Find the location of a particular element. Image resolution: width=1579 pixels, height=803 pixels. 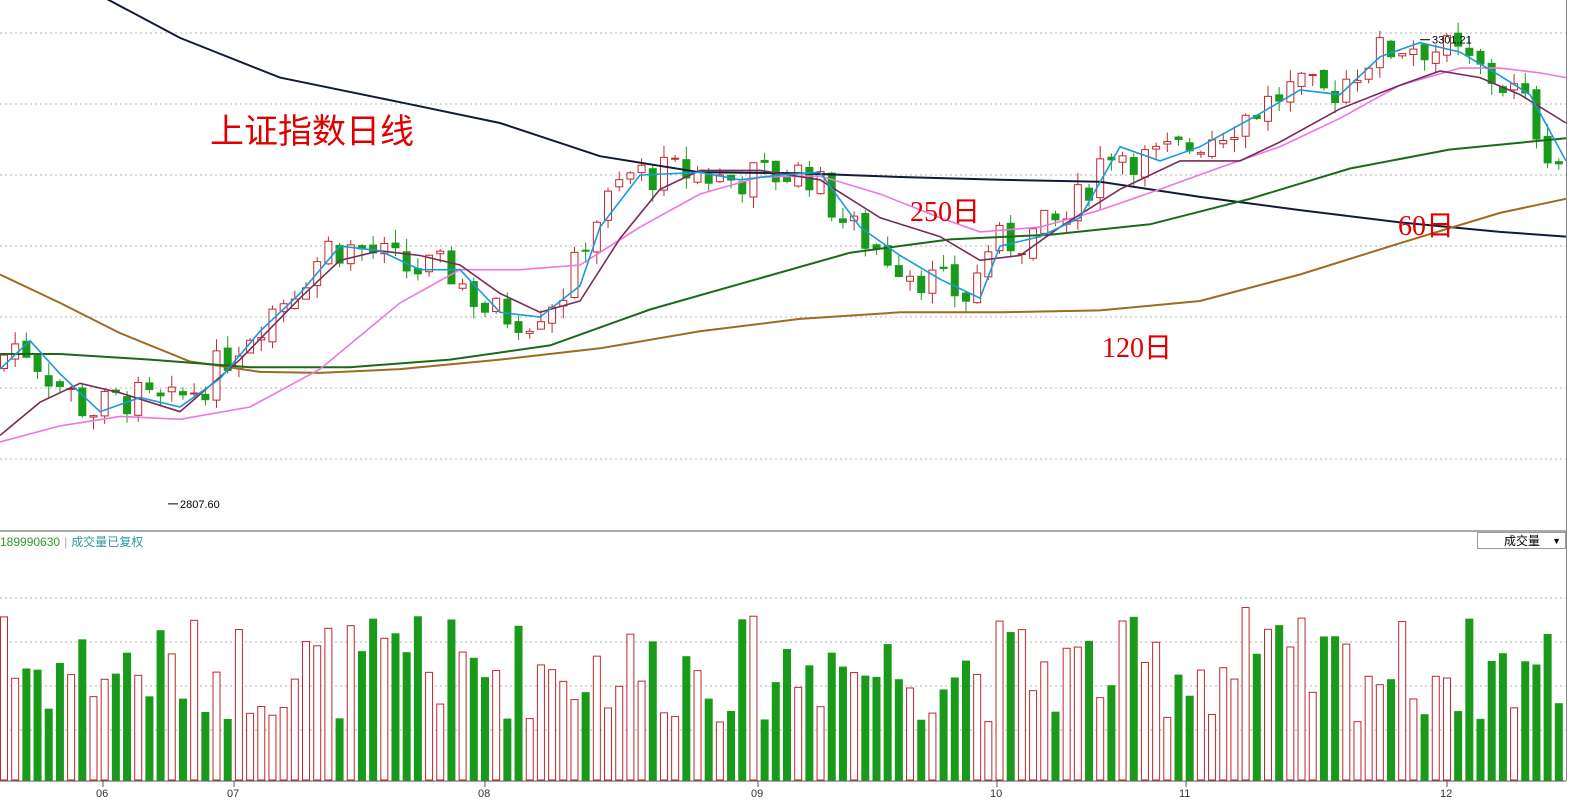

chart-title: 上证指数日线 is located at coordinates (312, 132).